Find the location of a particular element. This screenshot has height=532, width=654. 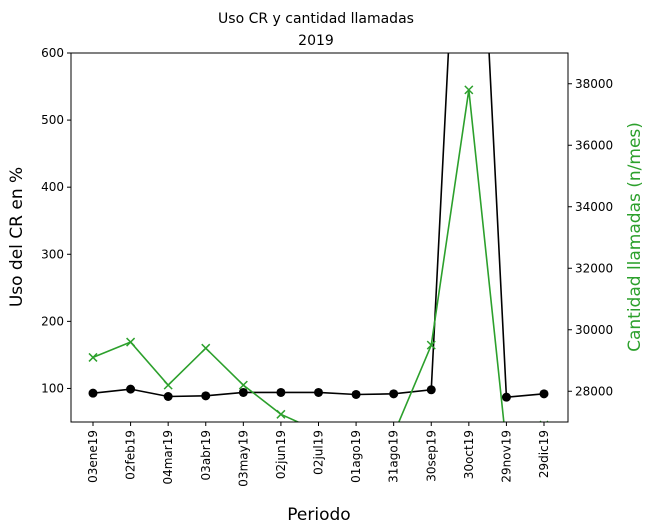

chart-title: Uso CR y cantidad llamadas is located at coordinates (316, 19).